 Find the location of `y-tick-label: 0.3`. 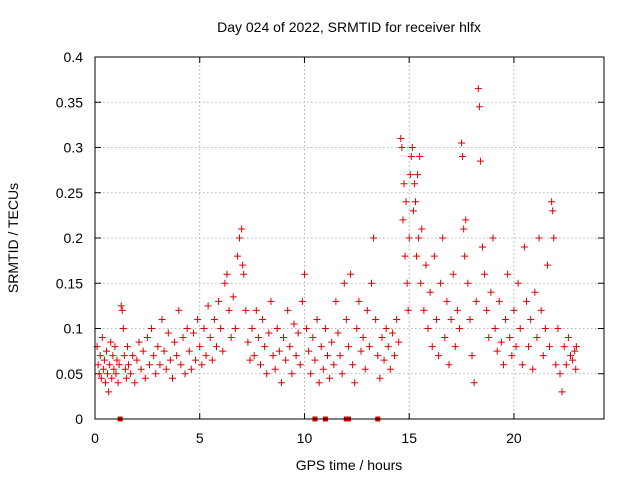

y-tick-label: 0.3 is located at coordinates (74, 148).